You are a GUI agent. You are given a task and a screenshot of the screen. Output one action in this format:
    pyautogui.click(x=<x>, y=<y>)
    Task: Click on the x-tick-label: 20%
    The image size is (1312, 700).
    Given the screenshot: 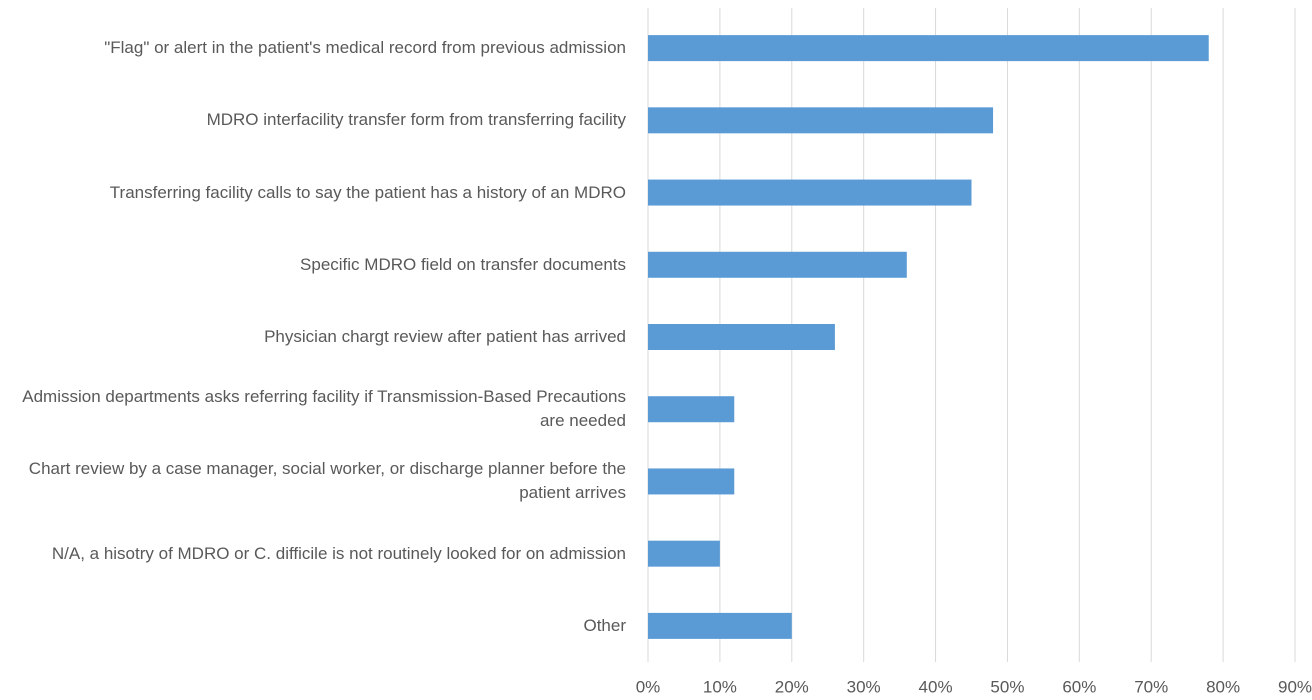 What is the action you would take?
    pyautogui.click(x=792, y=686)
    